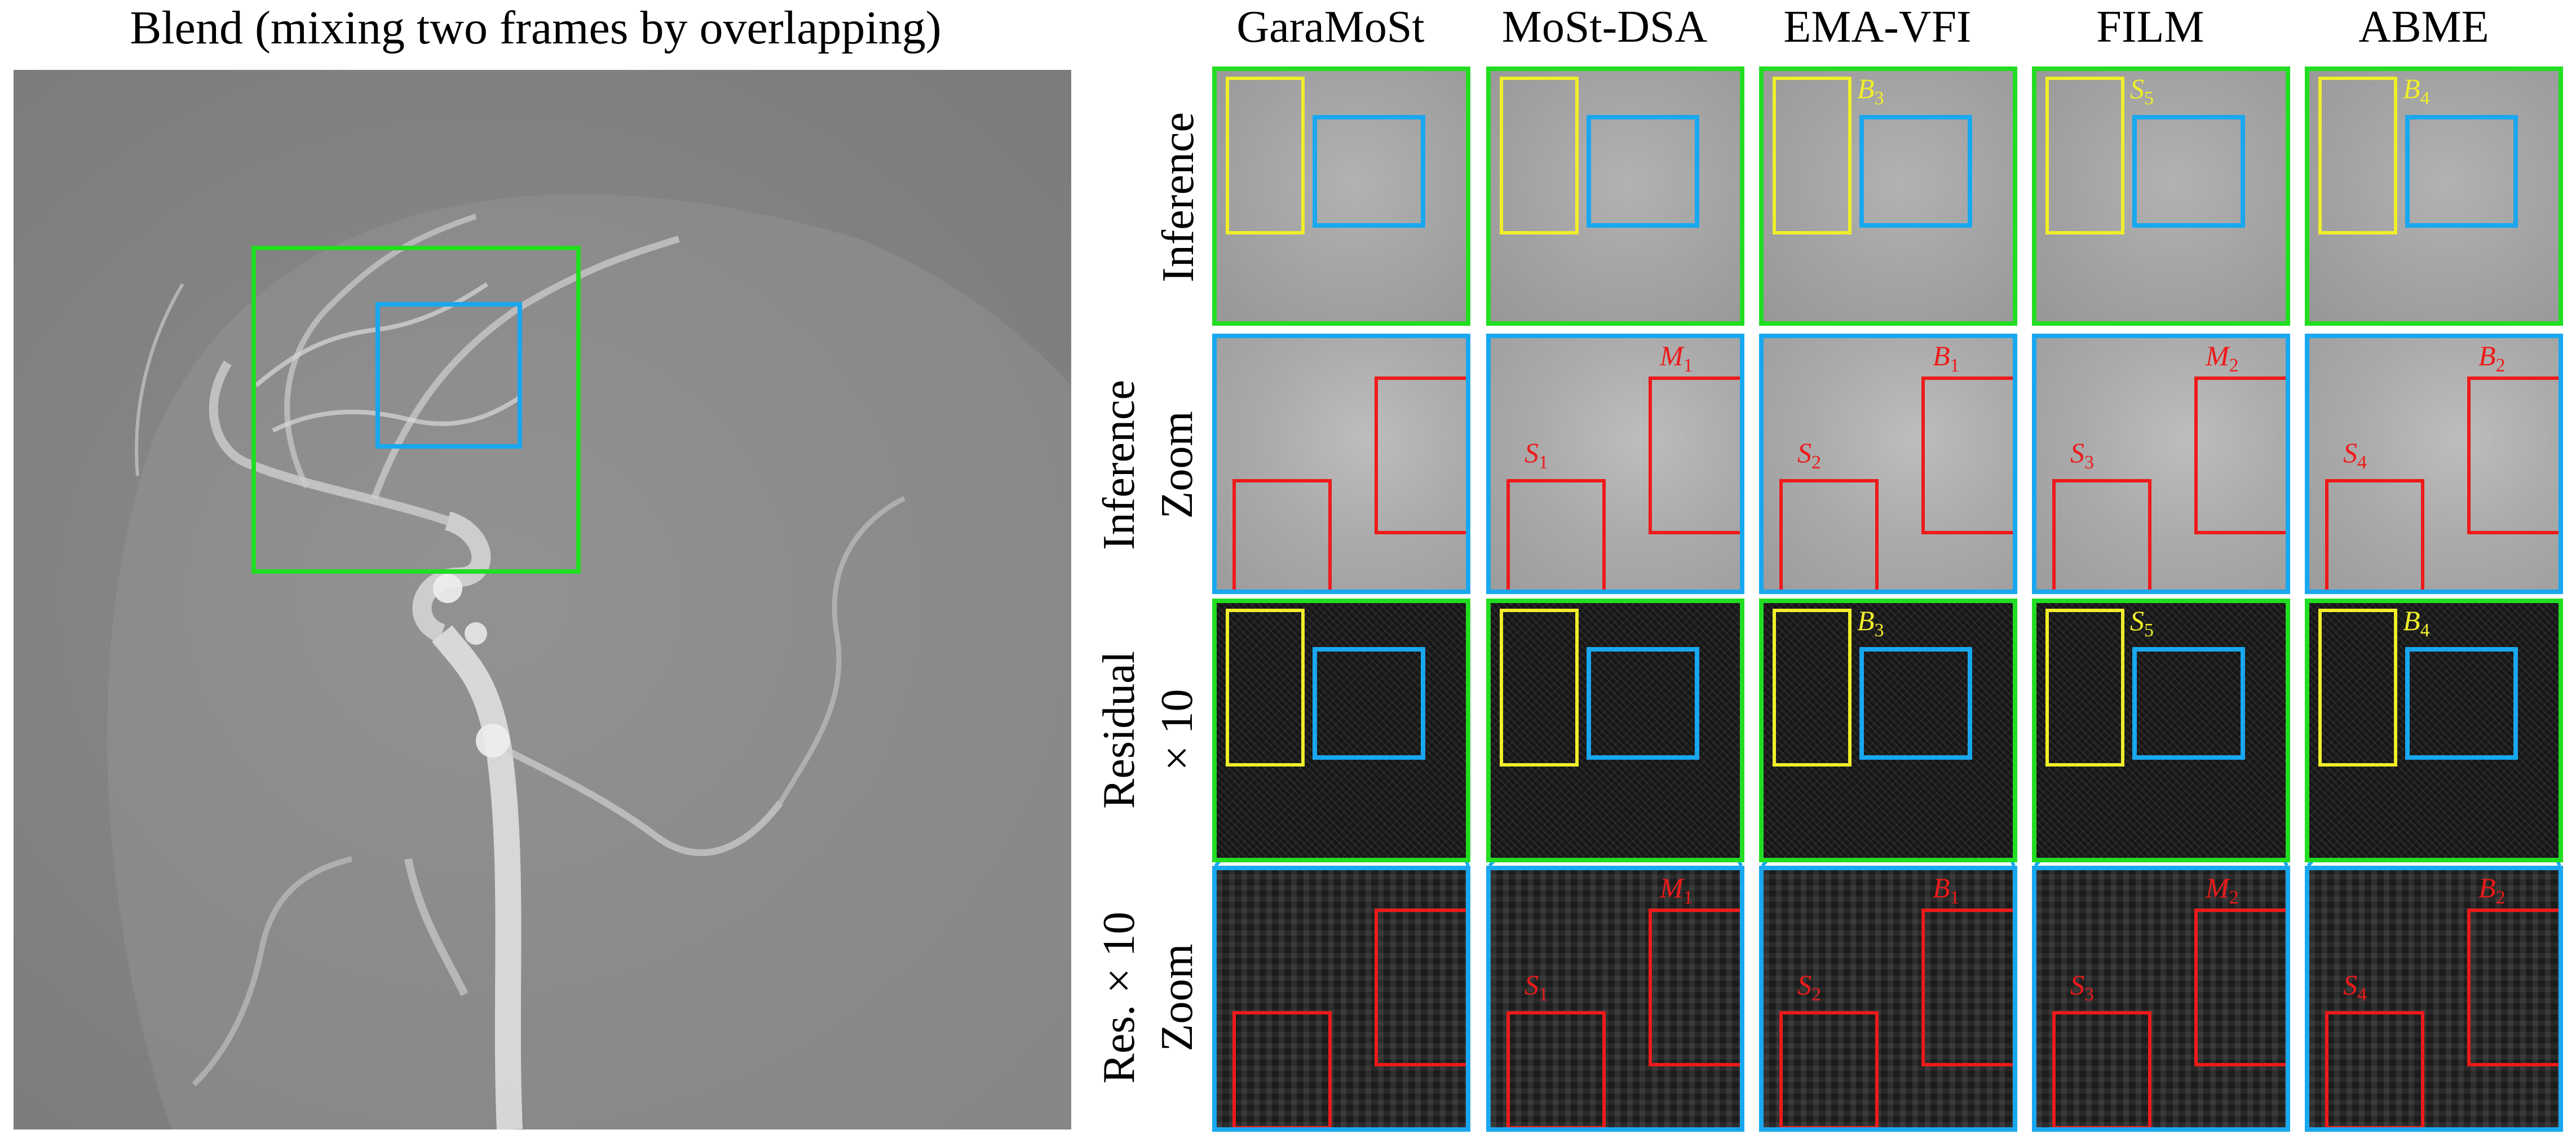  I want to click on red-marker-m1-subscript: 1, so click(1688, 366).